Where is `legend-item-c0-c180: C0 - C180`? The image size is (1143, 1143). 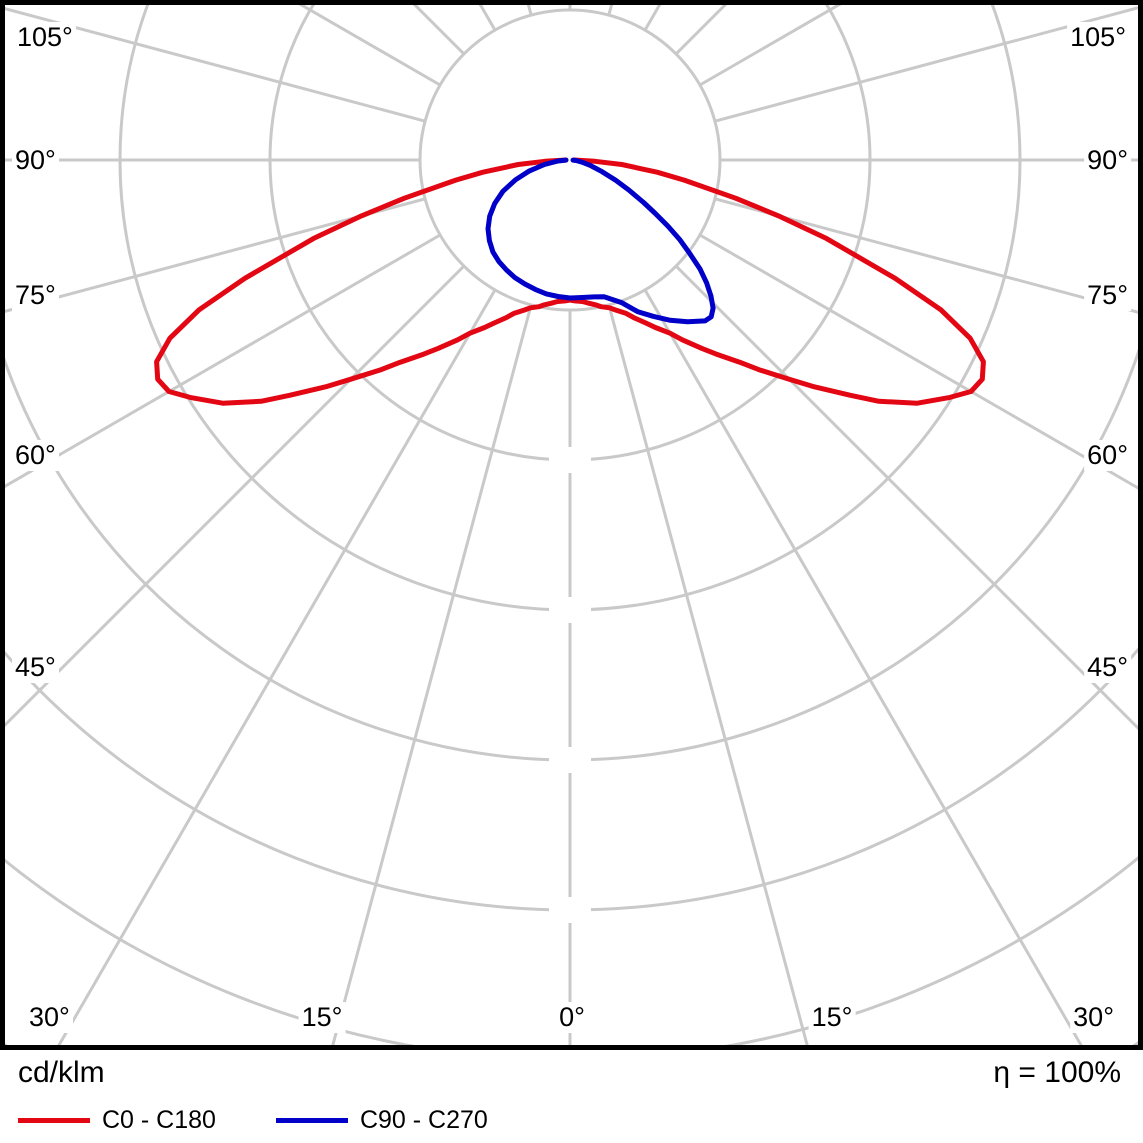 legend-item-c0-c180: C0 - C180 is located at coordinates (117, 1120).